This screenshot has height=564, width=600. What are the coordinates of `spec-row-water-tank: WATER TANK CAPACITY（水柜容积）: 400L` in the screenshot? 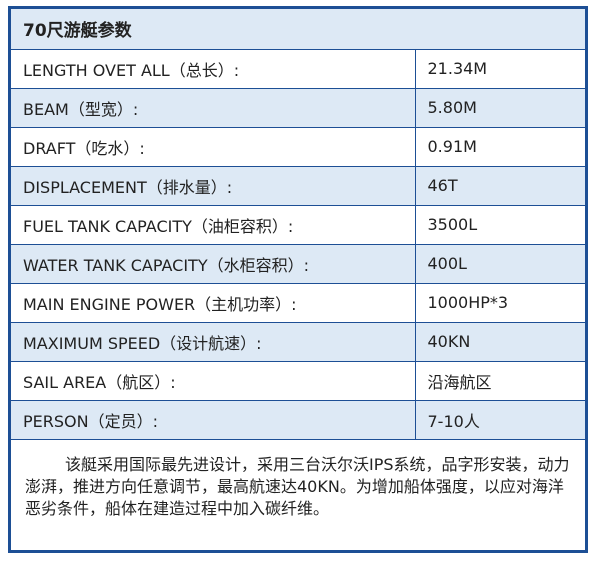 It's located at (298, 264).